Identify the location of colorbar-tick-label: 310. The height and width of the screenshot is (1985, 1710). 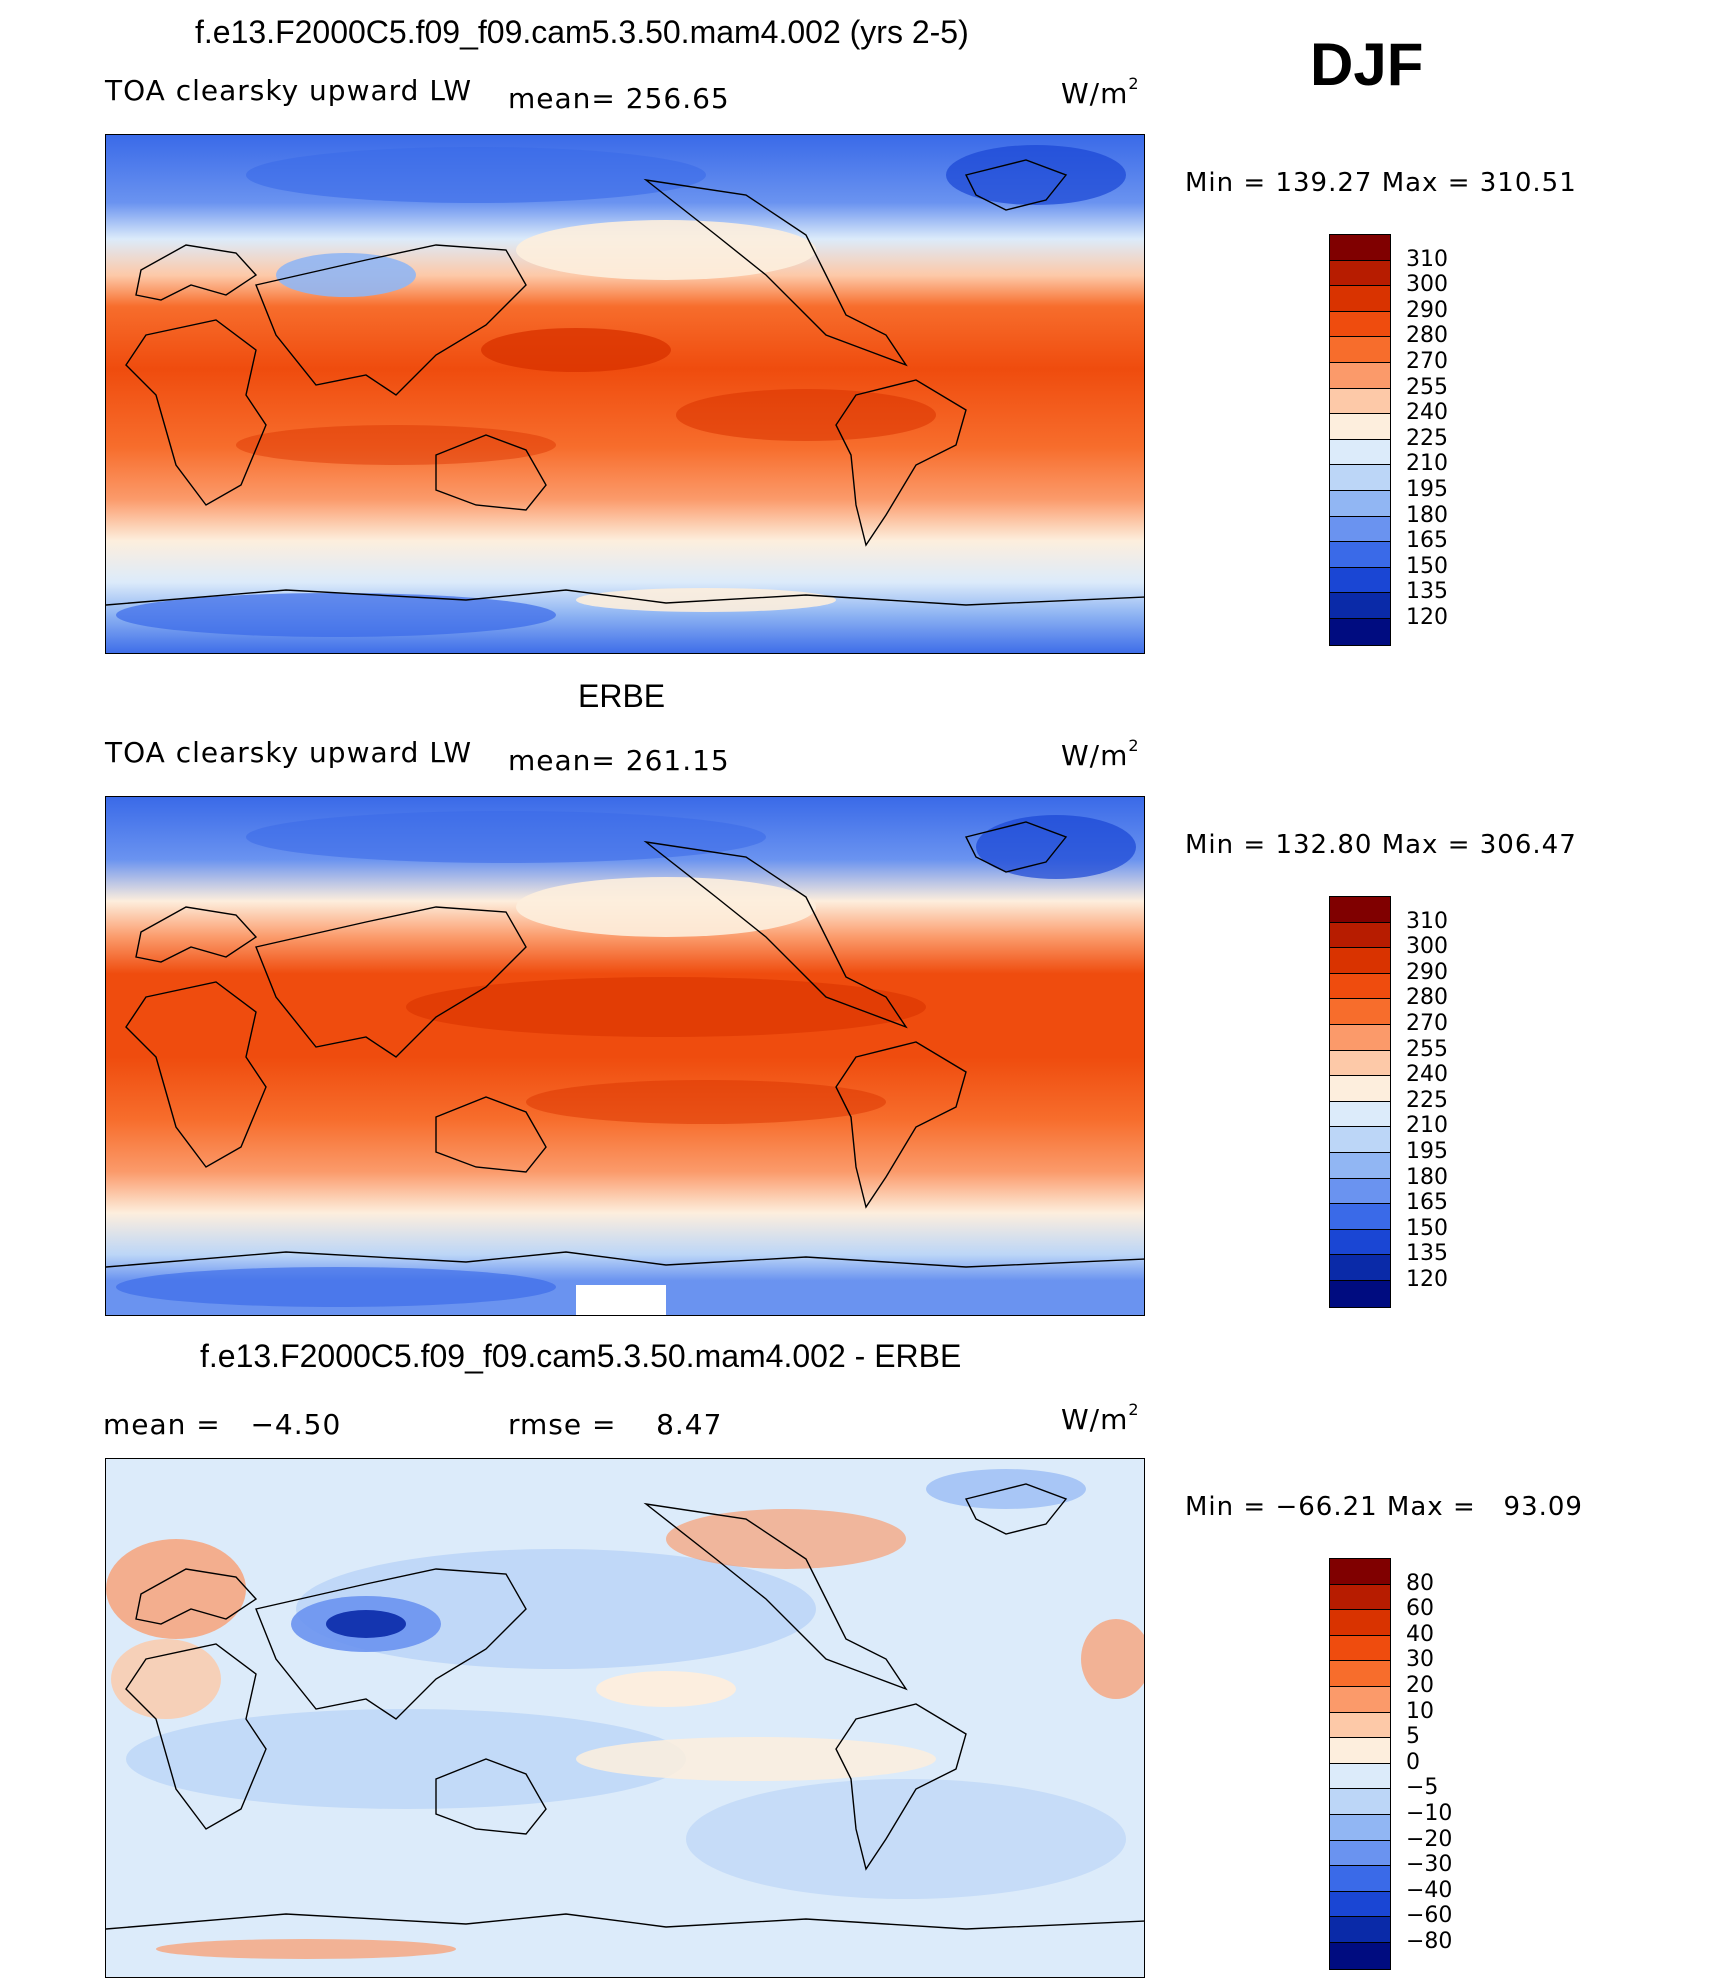
(1427, 921).